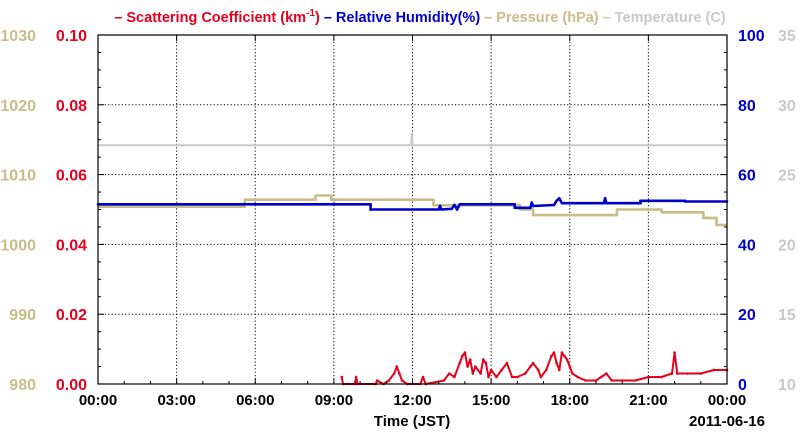 This screenshot has height=434, width=800. Describe the element at coordinates (22, 315) in the screenshot. I see `pressure-axis-label: 990` at that location.